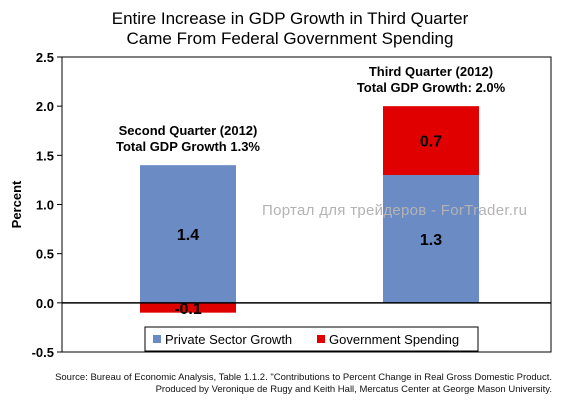  Describe the element at coordinates (188, 130) in the screenshot. I see `category-label-1: Second Quarter (2012)` at that location.